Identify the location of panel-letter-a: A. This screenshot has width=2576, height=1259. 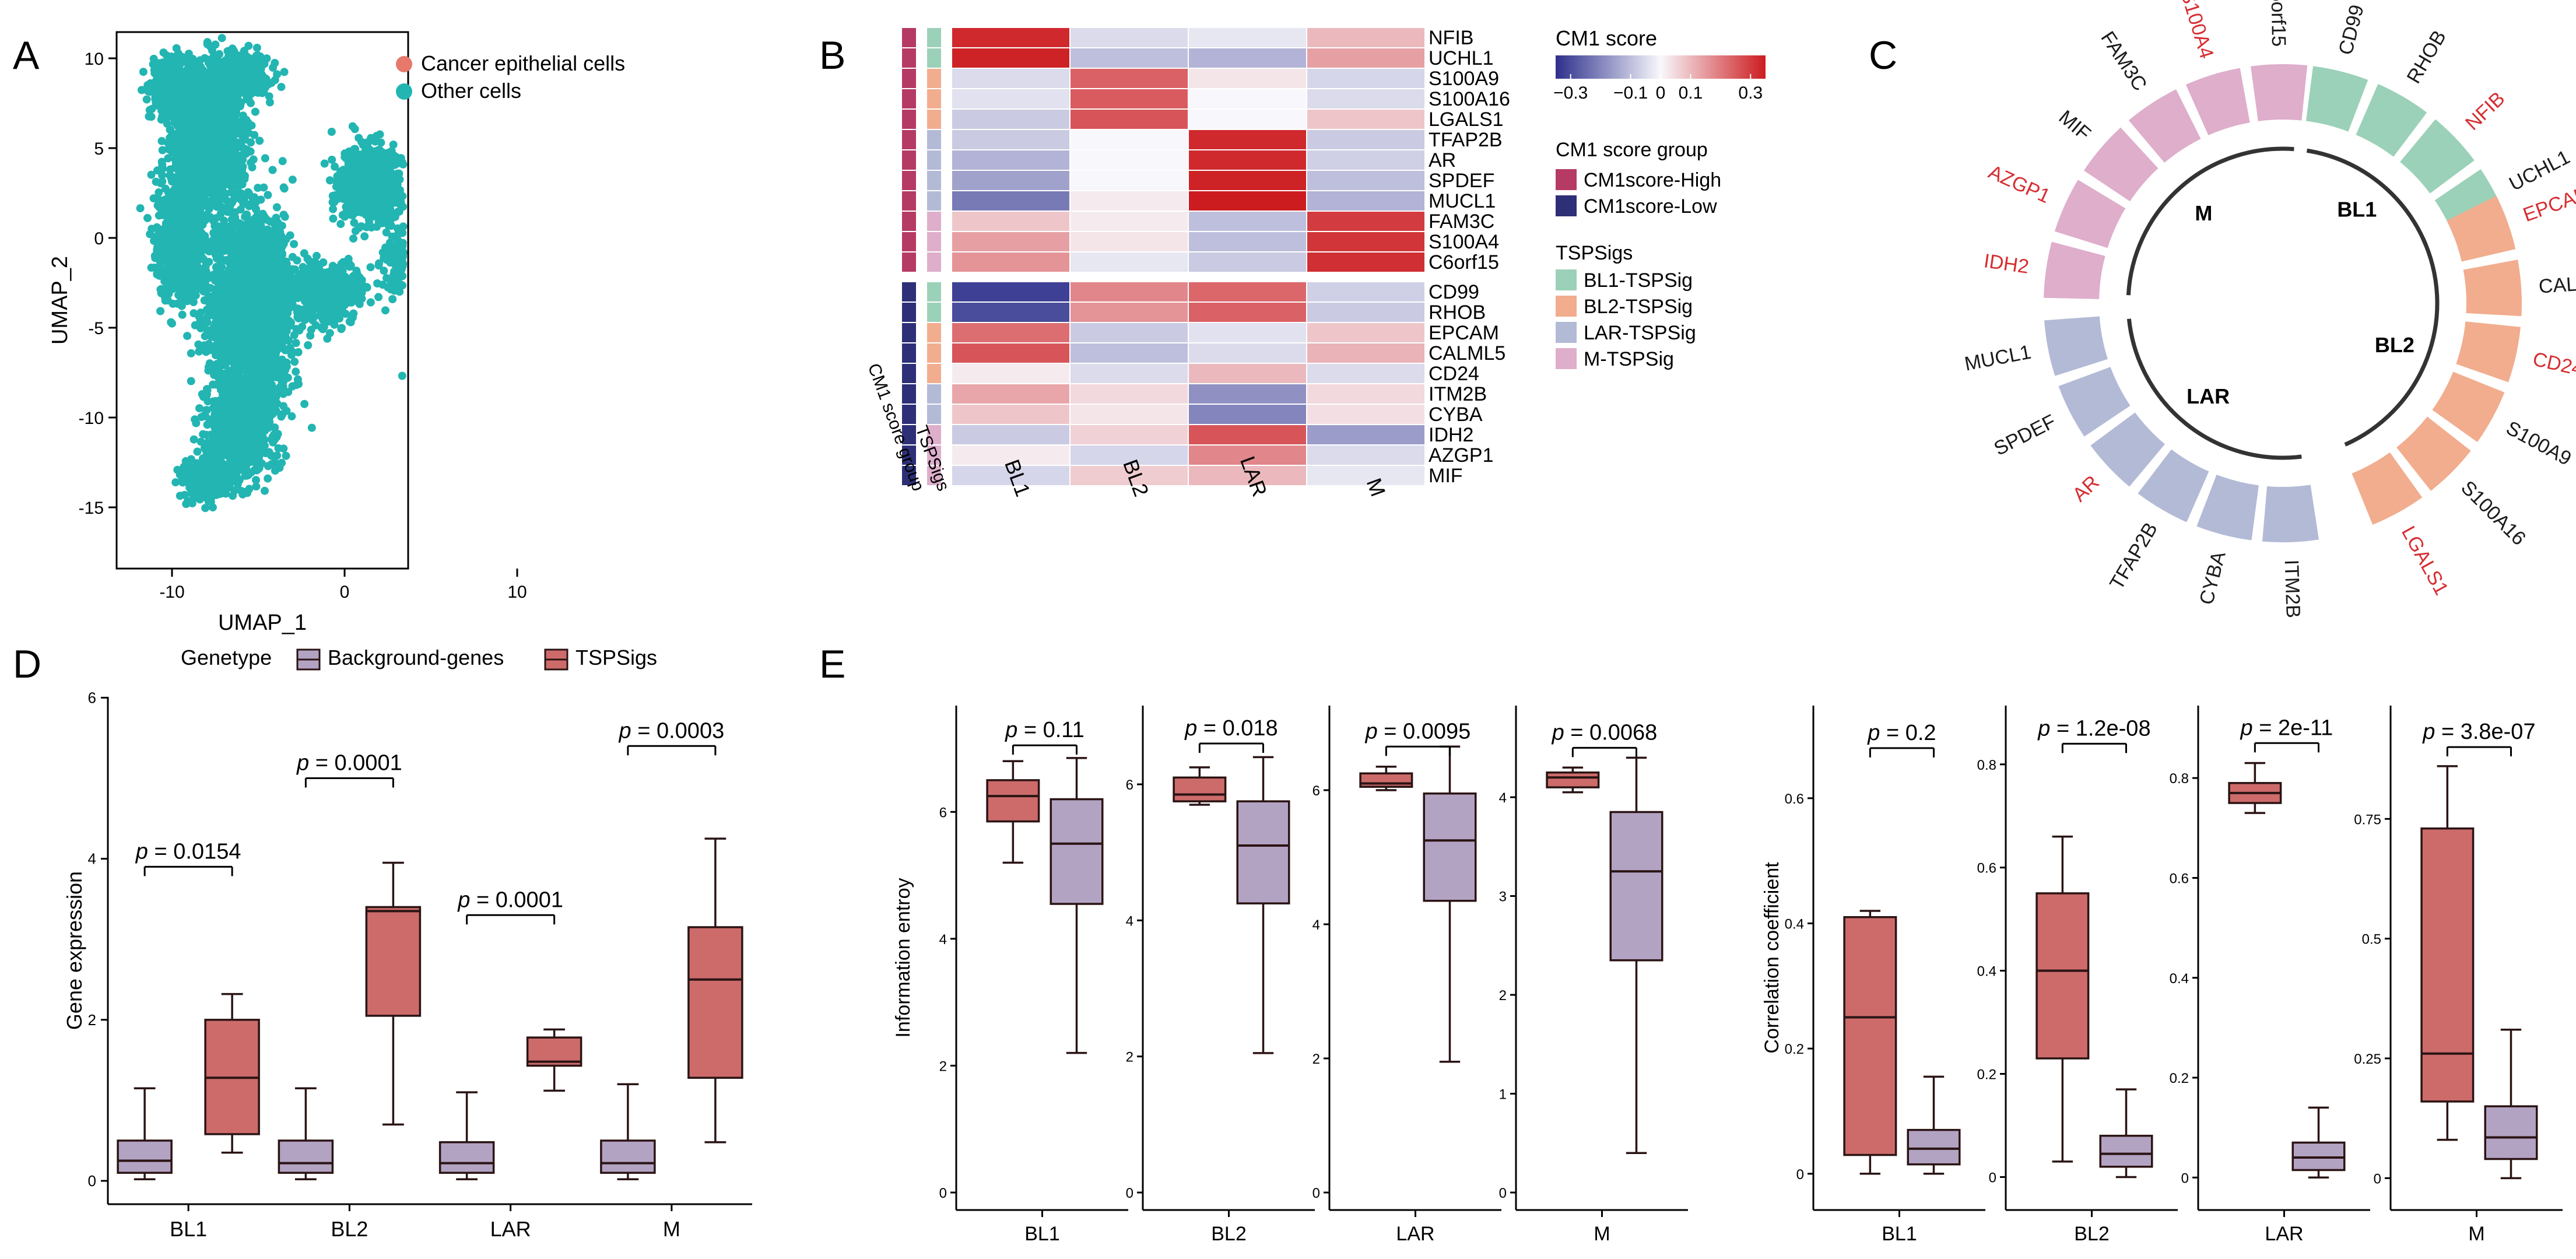
(26, 55).